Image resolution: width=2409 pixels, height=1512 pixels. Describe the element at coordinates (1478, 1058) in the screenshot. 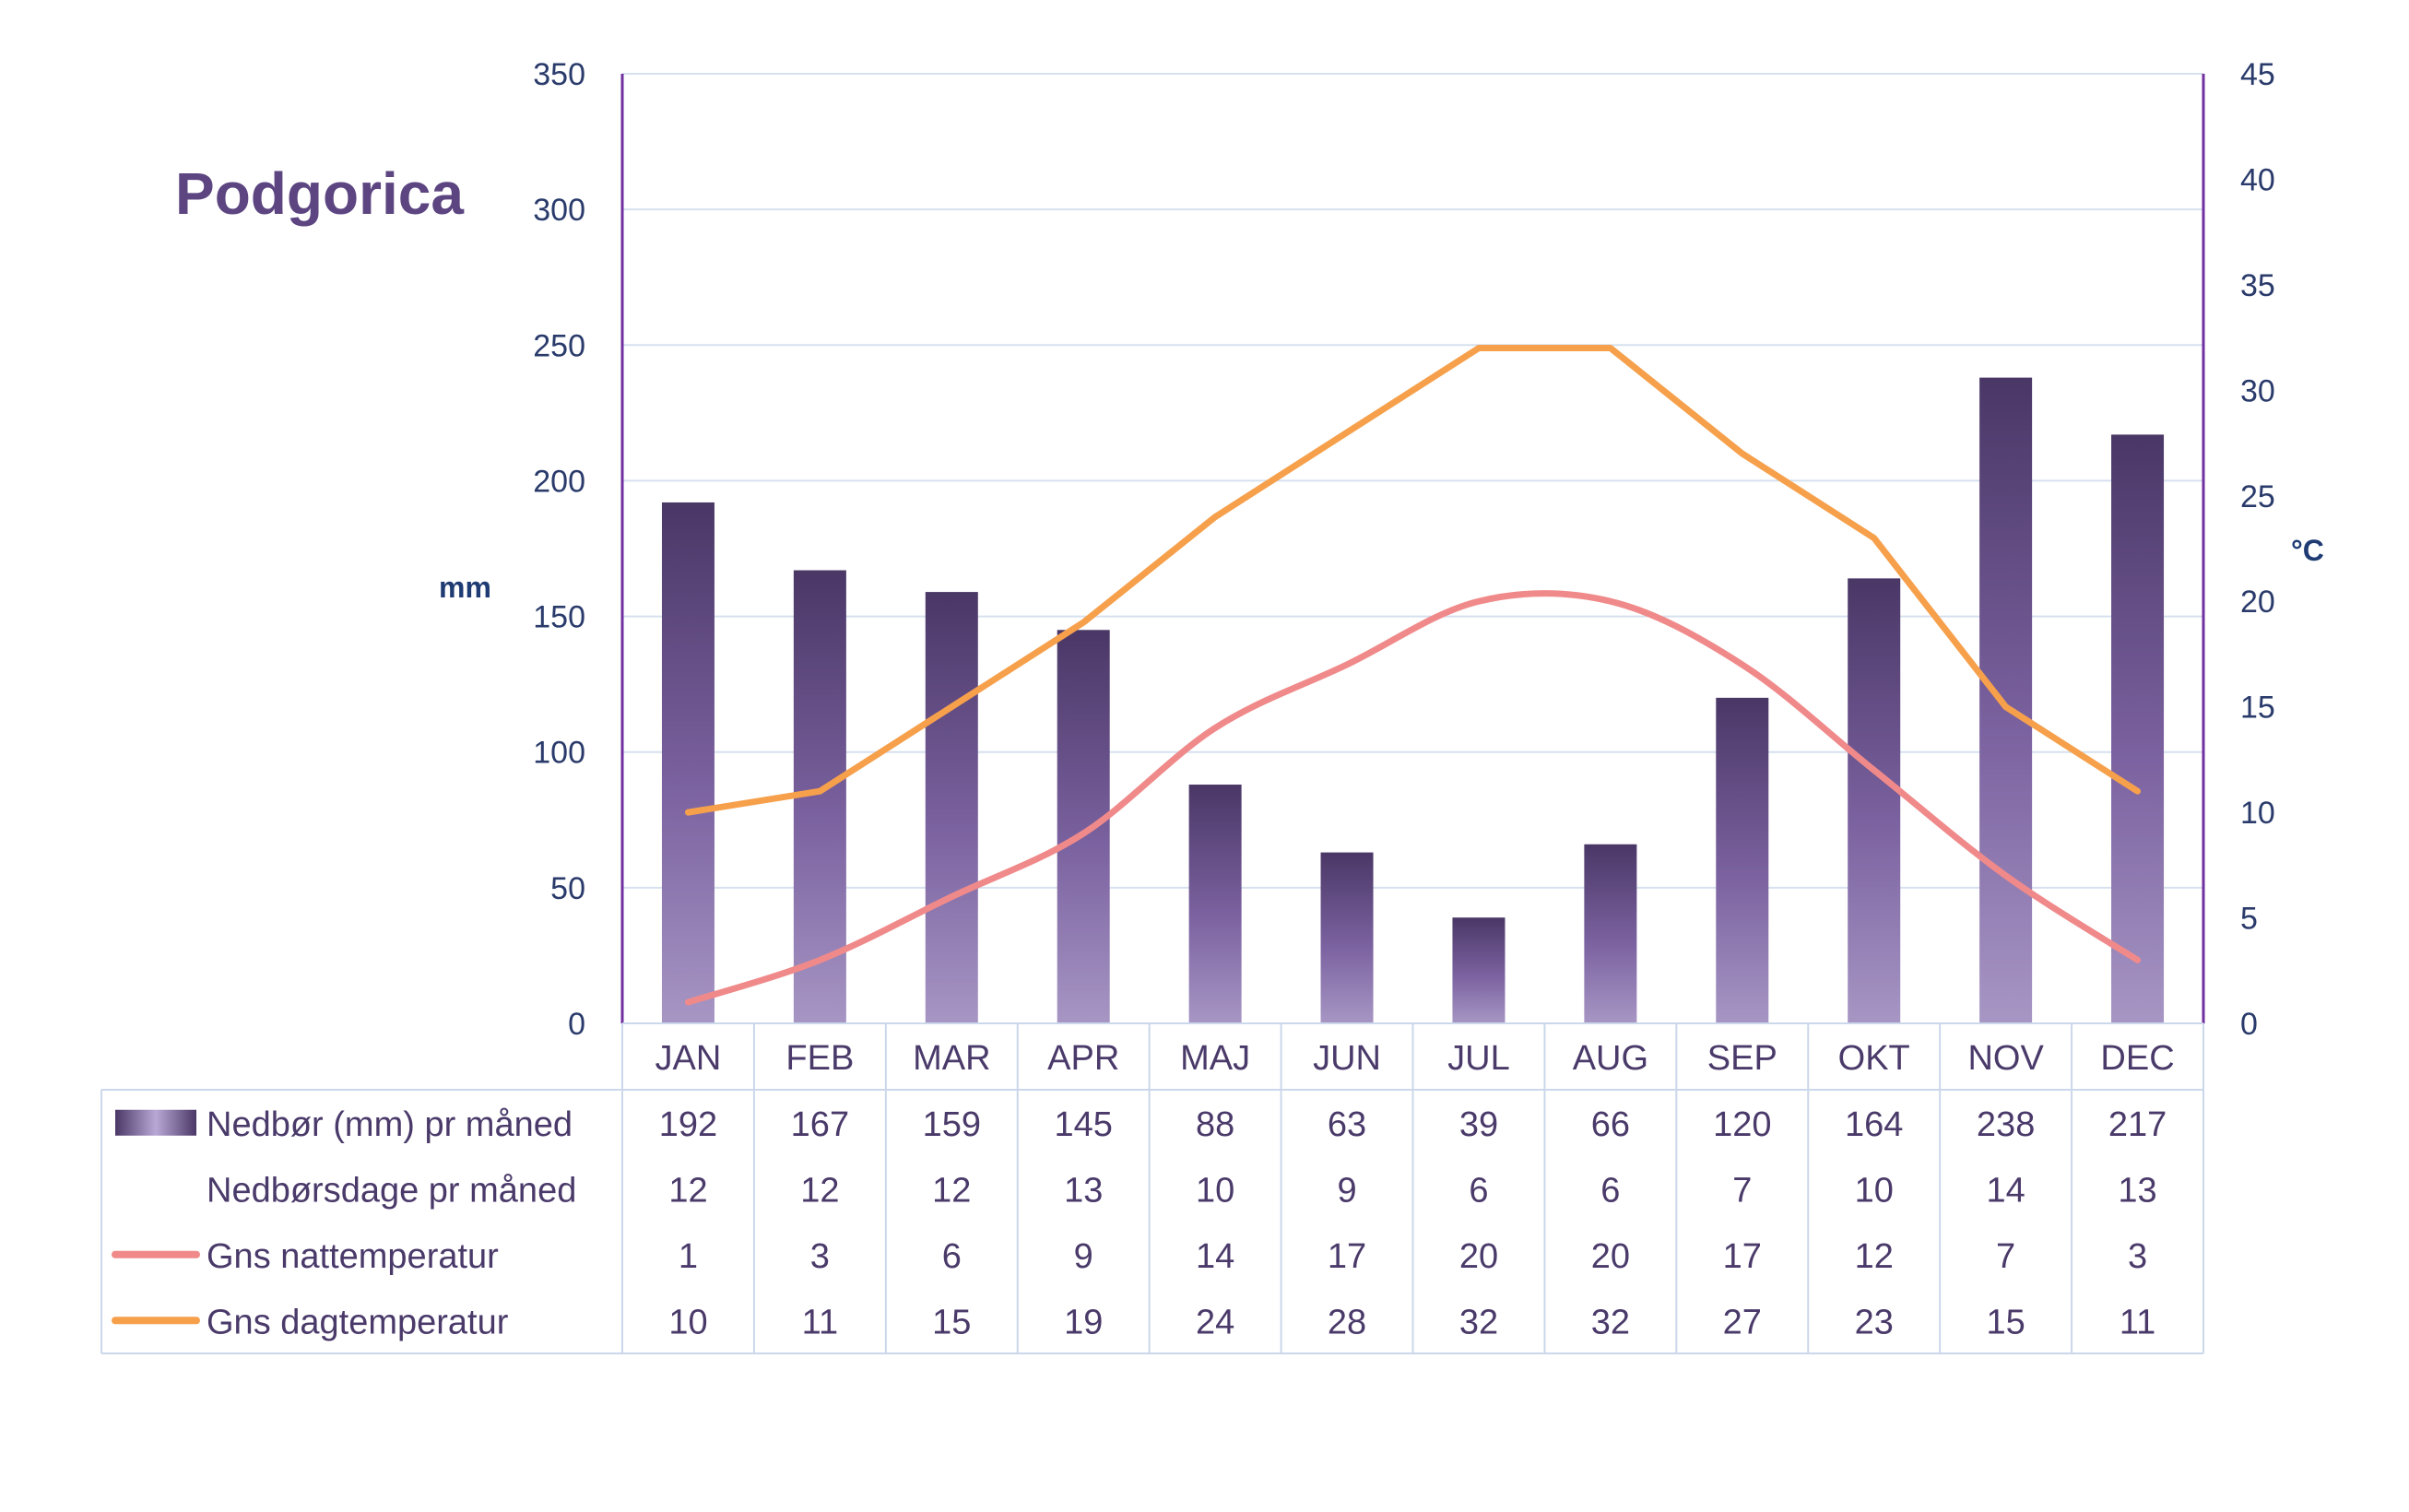

I see `x-tick-label: JUL` at that location.